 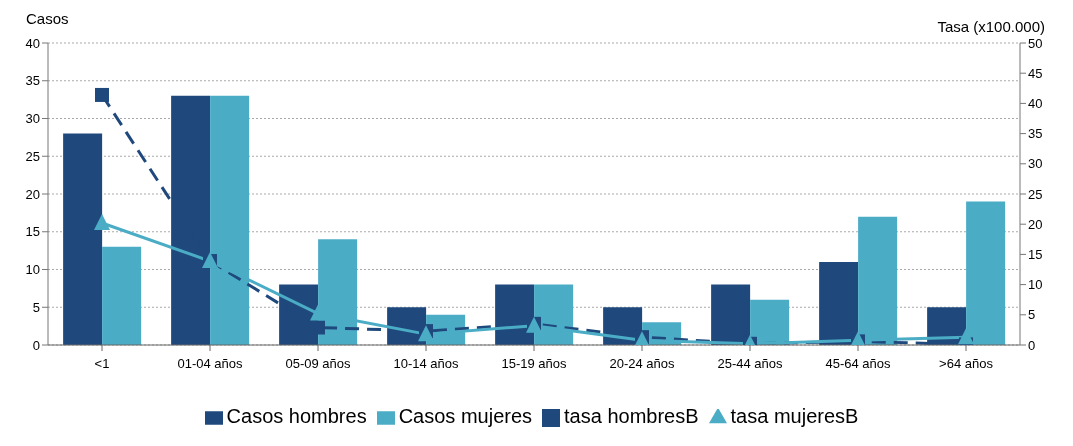 What do you see at coordinates (465, 416) in the screenshot?
I see `legend-label: Casos mujeres` at bounding box center [465, 416].